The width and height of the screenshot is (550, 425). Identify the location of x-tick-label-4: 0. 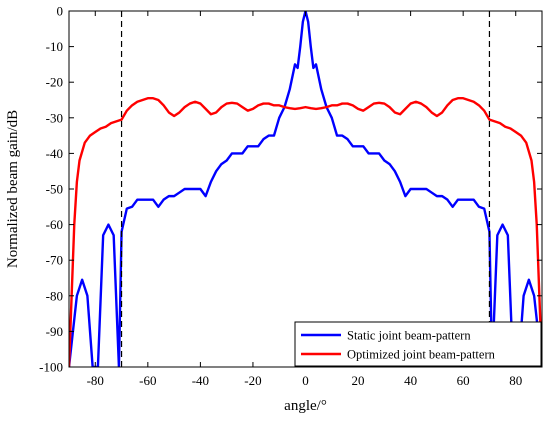
(305, 380).